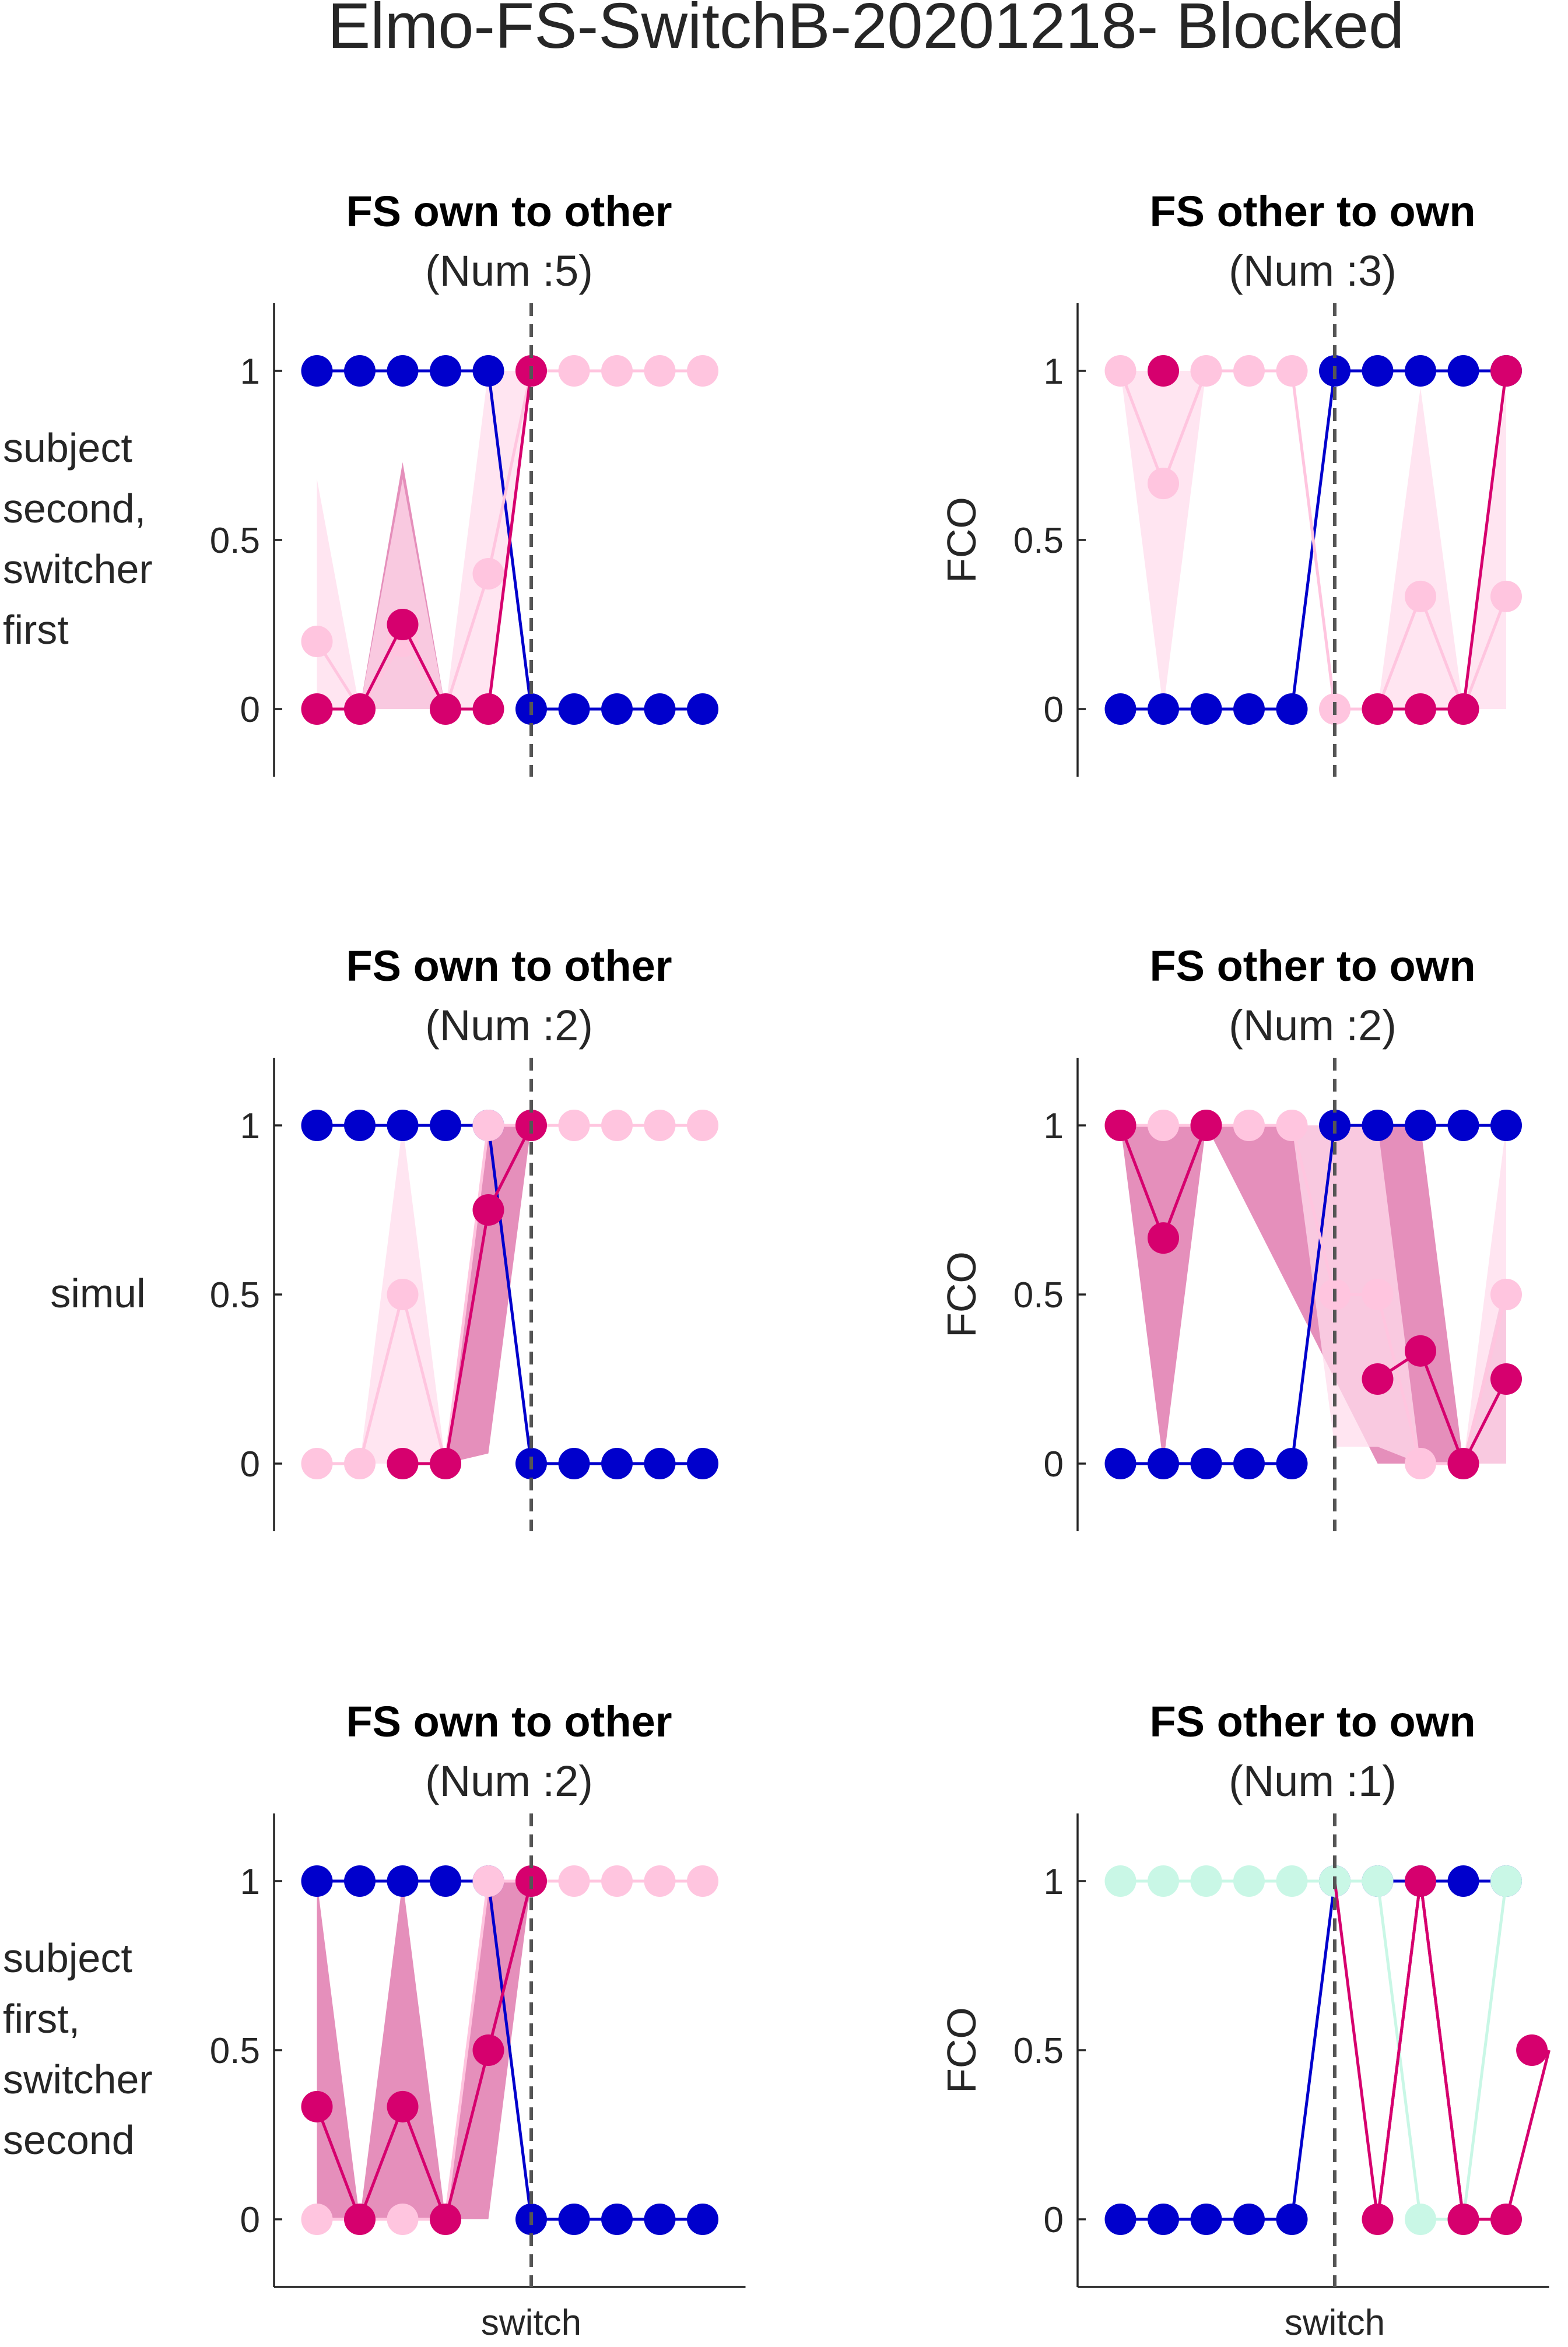 The width and height of the screenshot is (1568, 2347). Describe the element at coordinates (78, 569) in the screenshot. I see `row-label-line: switcher` at that location.